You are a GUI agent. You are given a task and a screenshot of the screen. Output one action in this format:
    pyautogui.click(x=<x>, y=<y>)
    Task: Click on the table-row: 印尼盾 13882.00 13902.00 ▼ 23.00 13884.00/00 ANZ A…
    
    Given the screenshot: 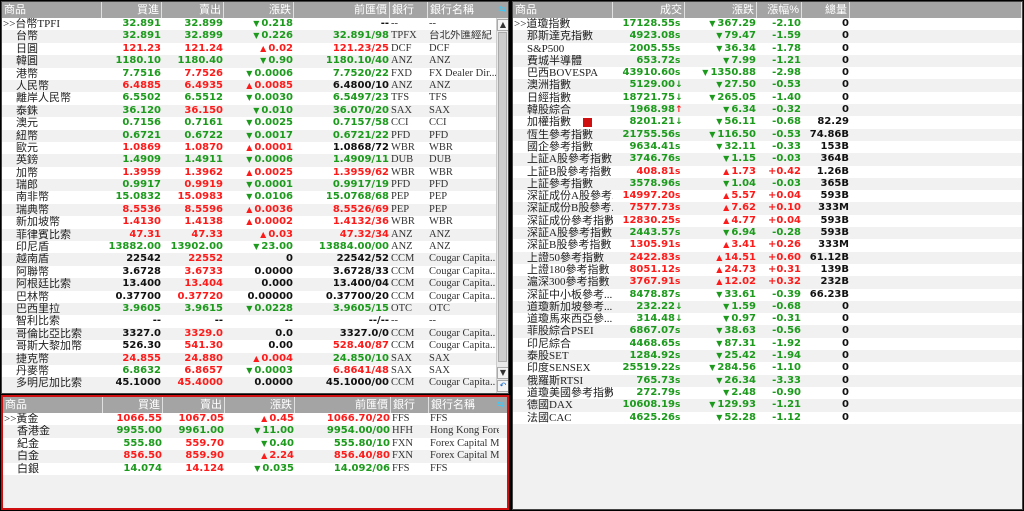 What is the action you would take?
    pyautogui.click(x=255, y=247)
    